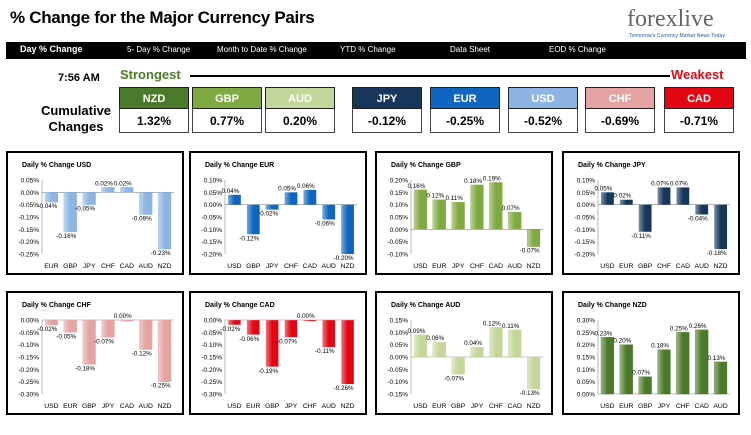 The height and width of the screenshot is (435, 751). Describe the element at coordinates (344, 258) in the screenshot. I see `data-label: -0.20%` at that location.